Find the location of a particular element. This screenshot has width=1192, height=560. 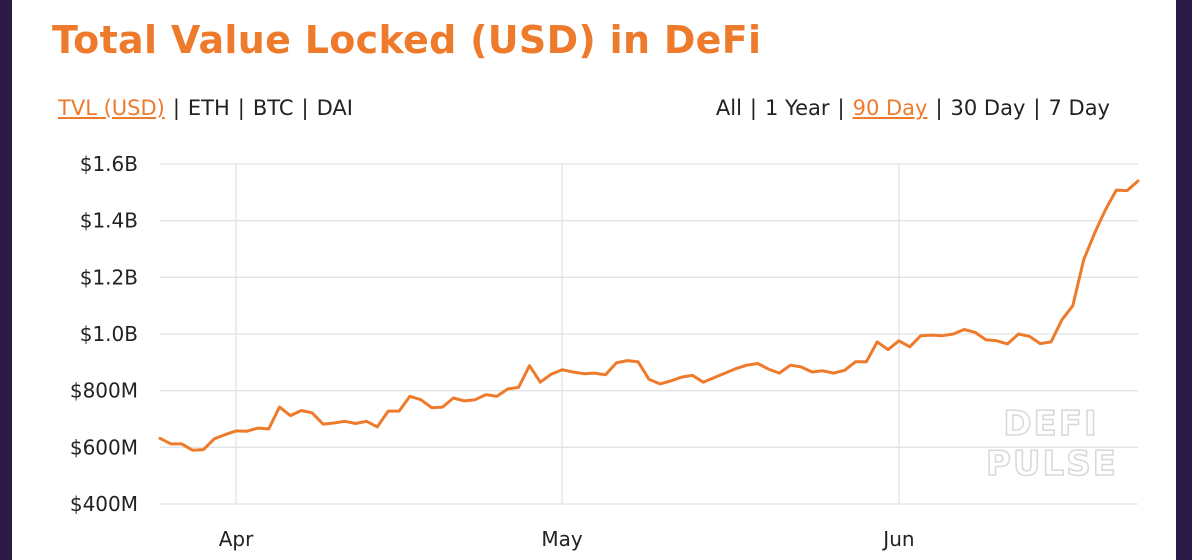

y-tick-label: $1.6B is located at coordinates (109, 164).